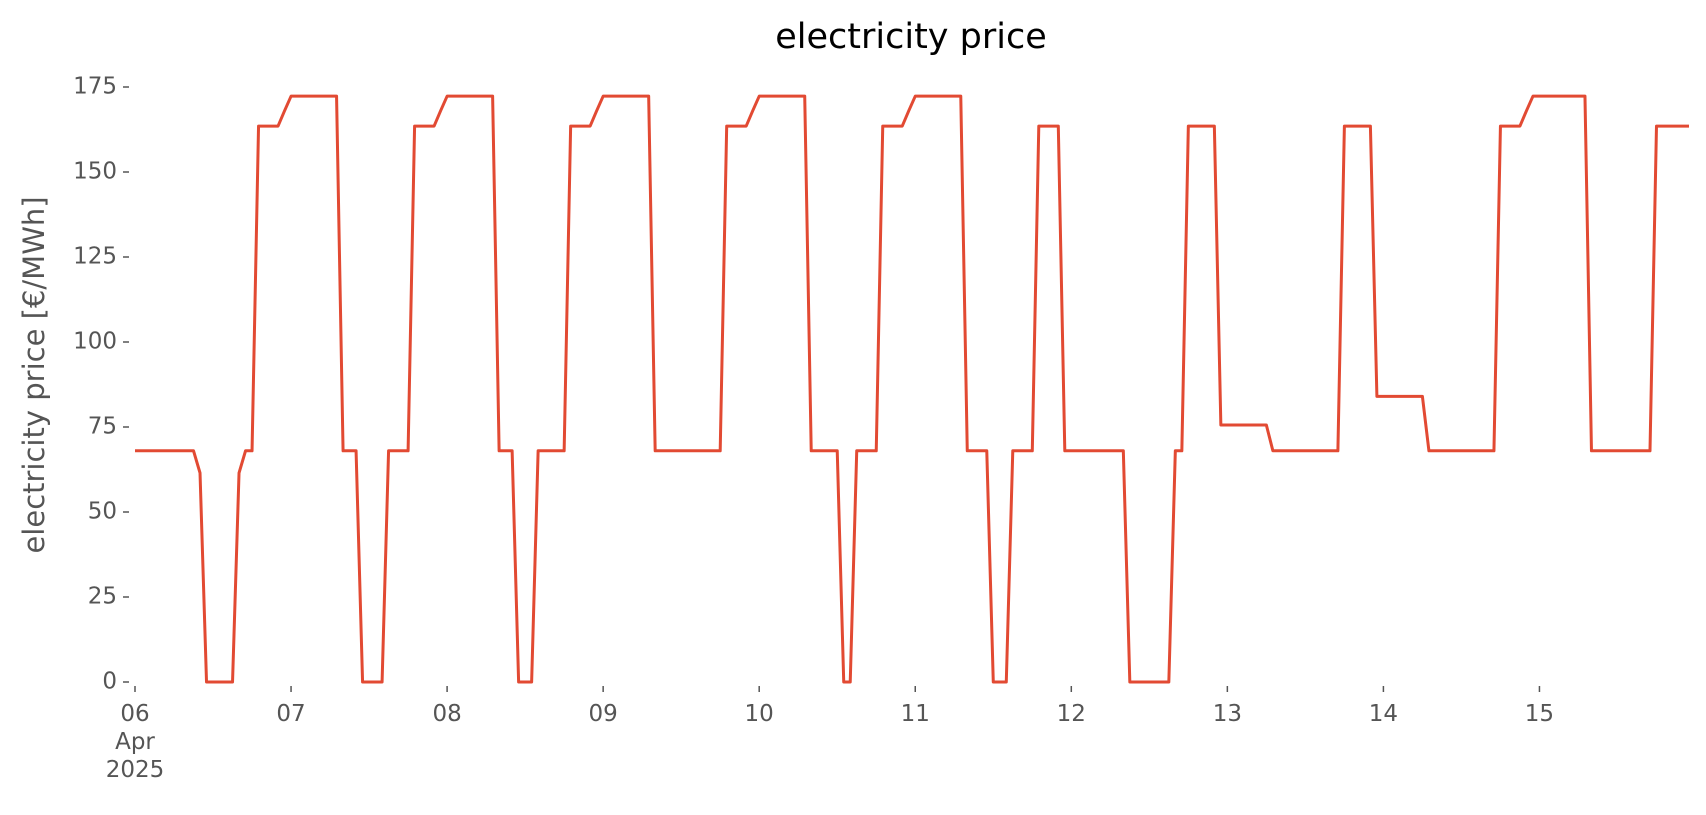 The image size is (1706, 815). What do you see at coordinates (95, 257) in the screenshot?
I see `y-tick-label: 125` at bounding box center [95, 257].